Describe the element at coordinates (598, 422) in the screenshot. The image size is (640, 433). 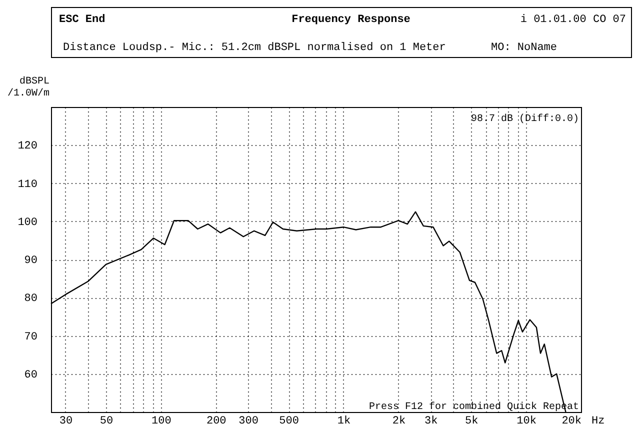
I see `x-axis-title: Hz` at that location.